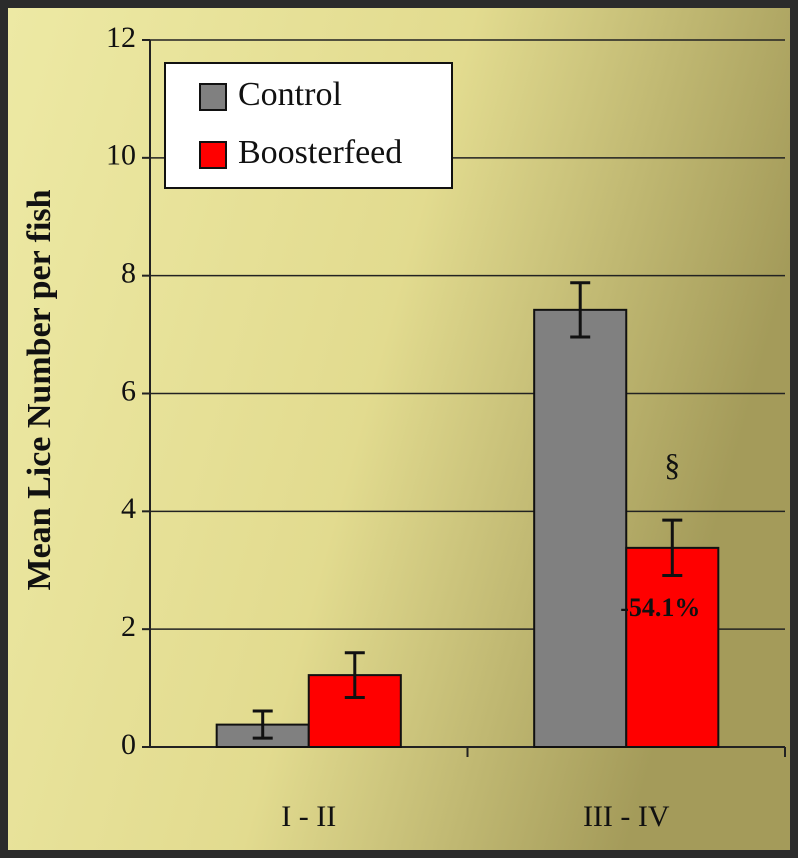  What do you see at coordinates (308, 816) in the screenshot?
I see `x-tick-label: I - II` at bounding box center [308, 816].